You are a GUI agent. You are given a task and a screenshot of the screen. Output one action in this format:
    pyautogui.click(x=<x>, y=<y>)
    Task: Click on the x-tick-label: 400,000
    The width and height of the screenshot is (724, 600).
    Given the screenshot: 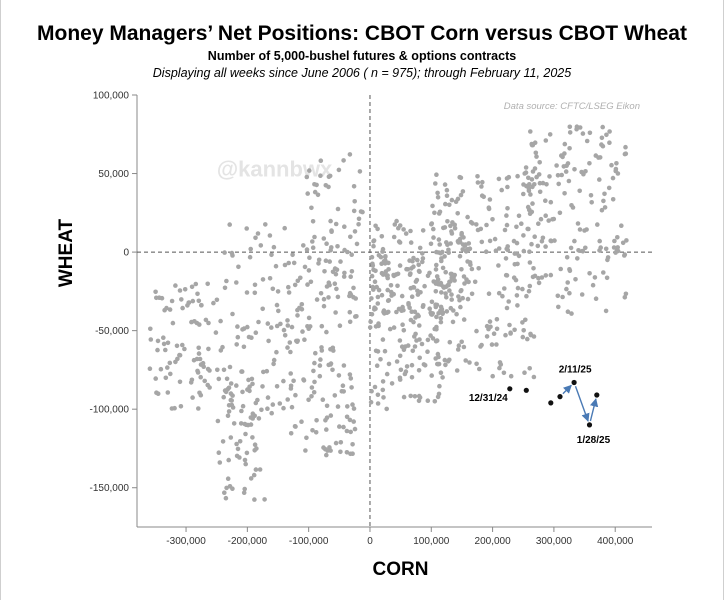 What is the action you would take?
    pyautogui.click(x=615, y=541)
    